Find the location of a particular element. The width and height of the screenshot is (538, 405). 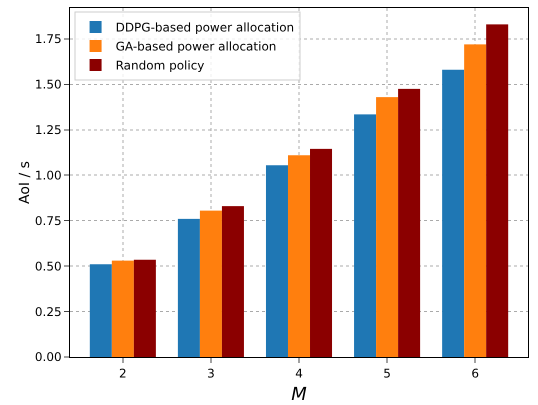

legend-label: DDPG-based power allocation is located at coordinates (205, 27).